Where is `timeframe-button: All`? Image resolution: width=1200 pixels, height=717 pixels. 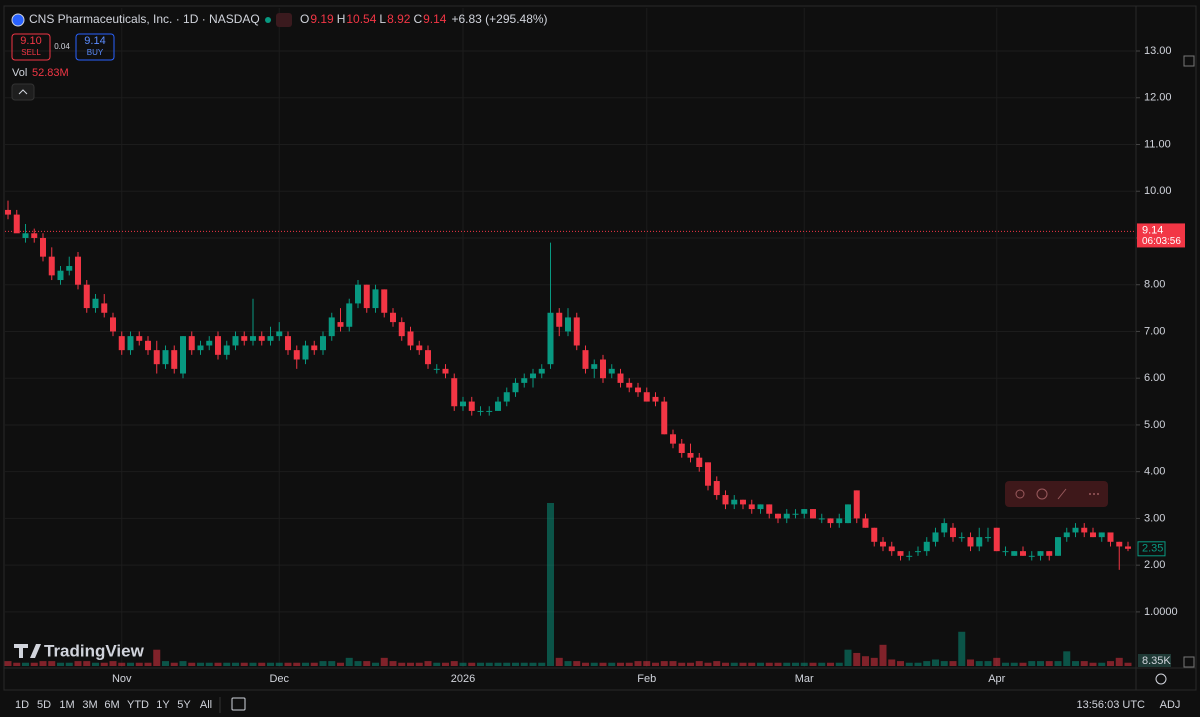
timeframe-button: All is located at coordinates (206, 705).